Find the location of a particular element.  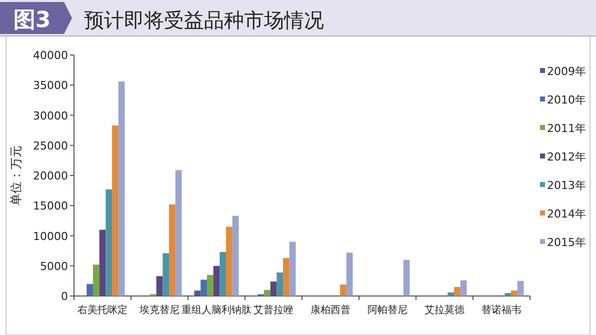

y-tick-label: 10000 is located at coordinates (50, 236).